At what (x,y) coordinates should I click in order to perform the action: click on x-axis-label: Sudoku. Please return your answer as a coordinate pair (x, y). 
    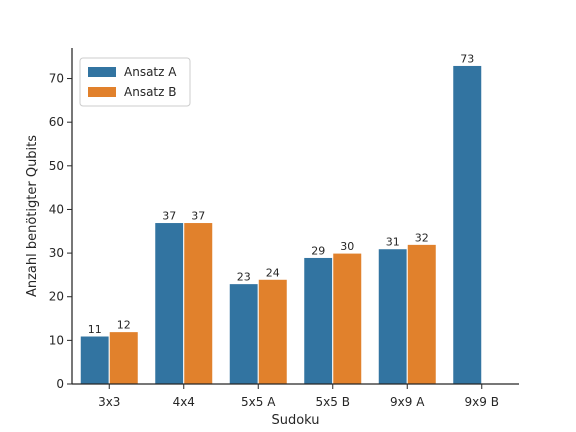
    Looking at the image, I should click on (295, 420).